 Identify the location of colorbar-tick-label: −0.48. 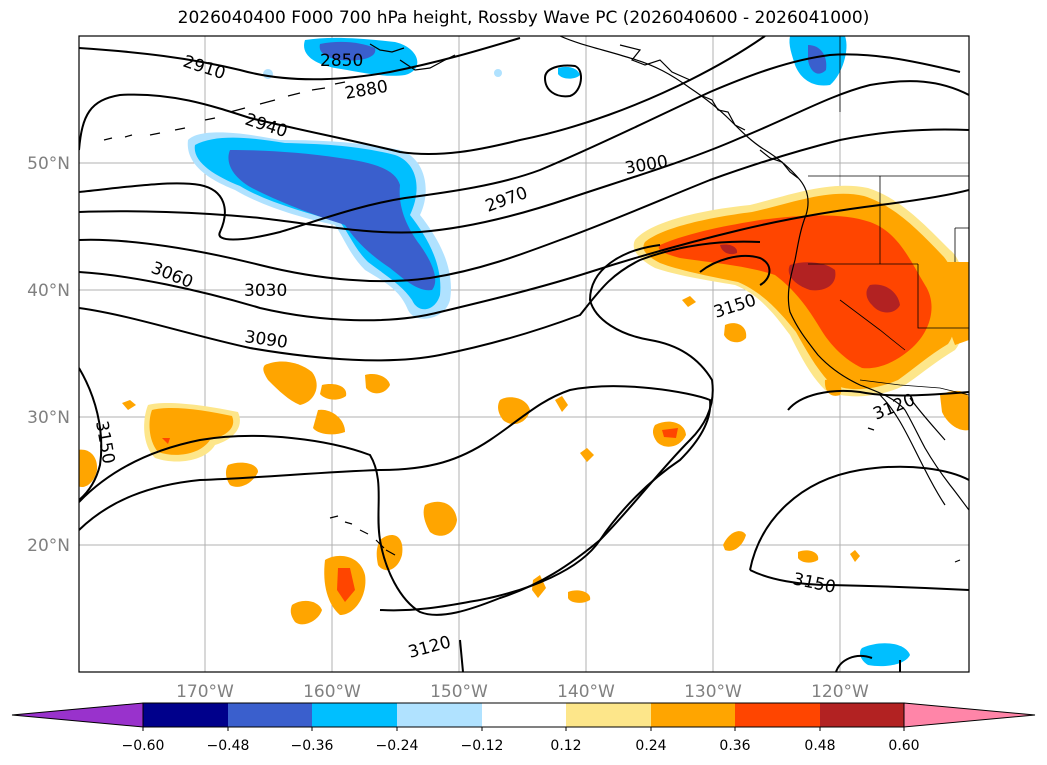
(228, 746).